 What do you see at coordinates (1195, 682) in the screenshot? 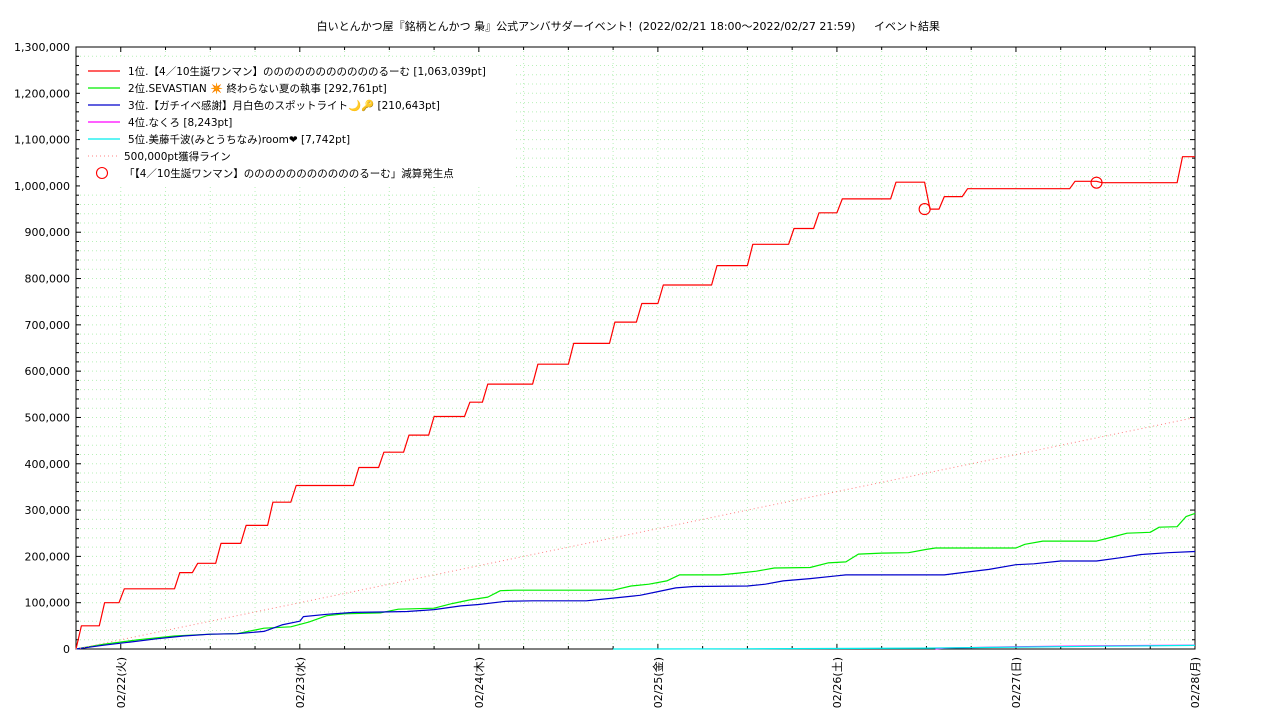
I see `x-tick-label: 02/28(月)` at bounding box center [1195, 682].